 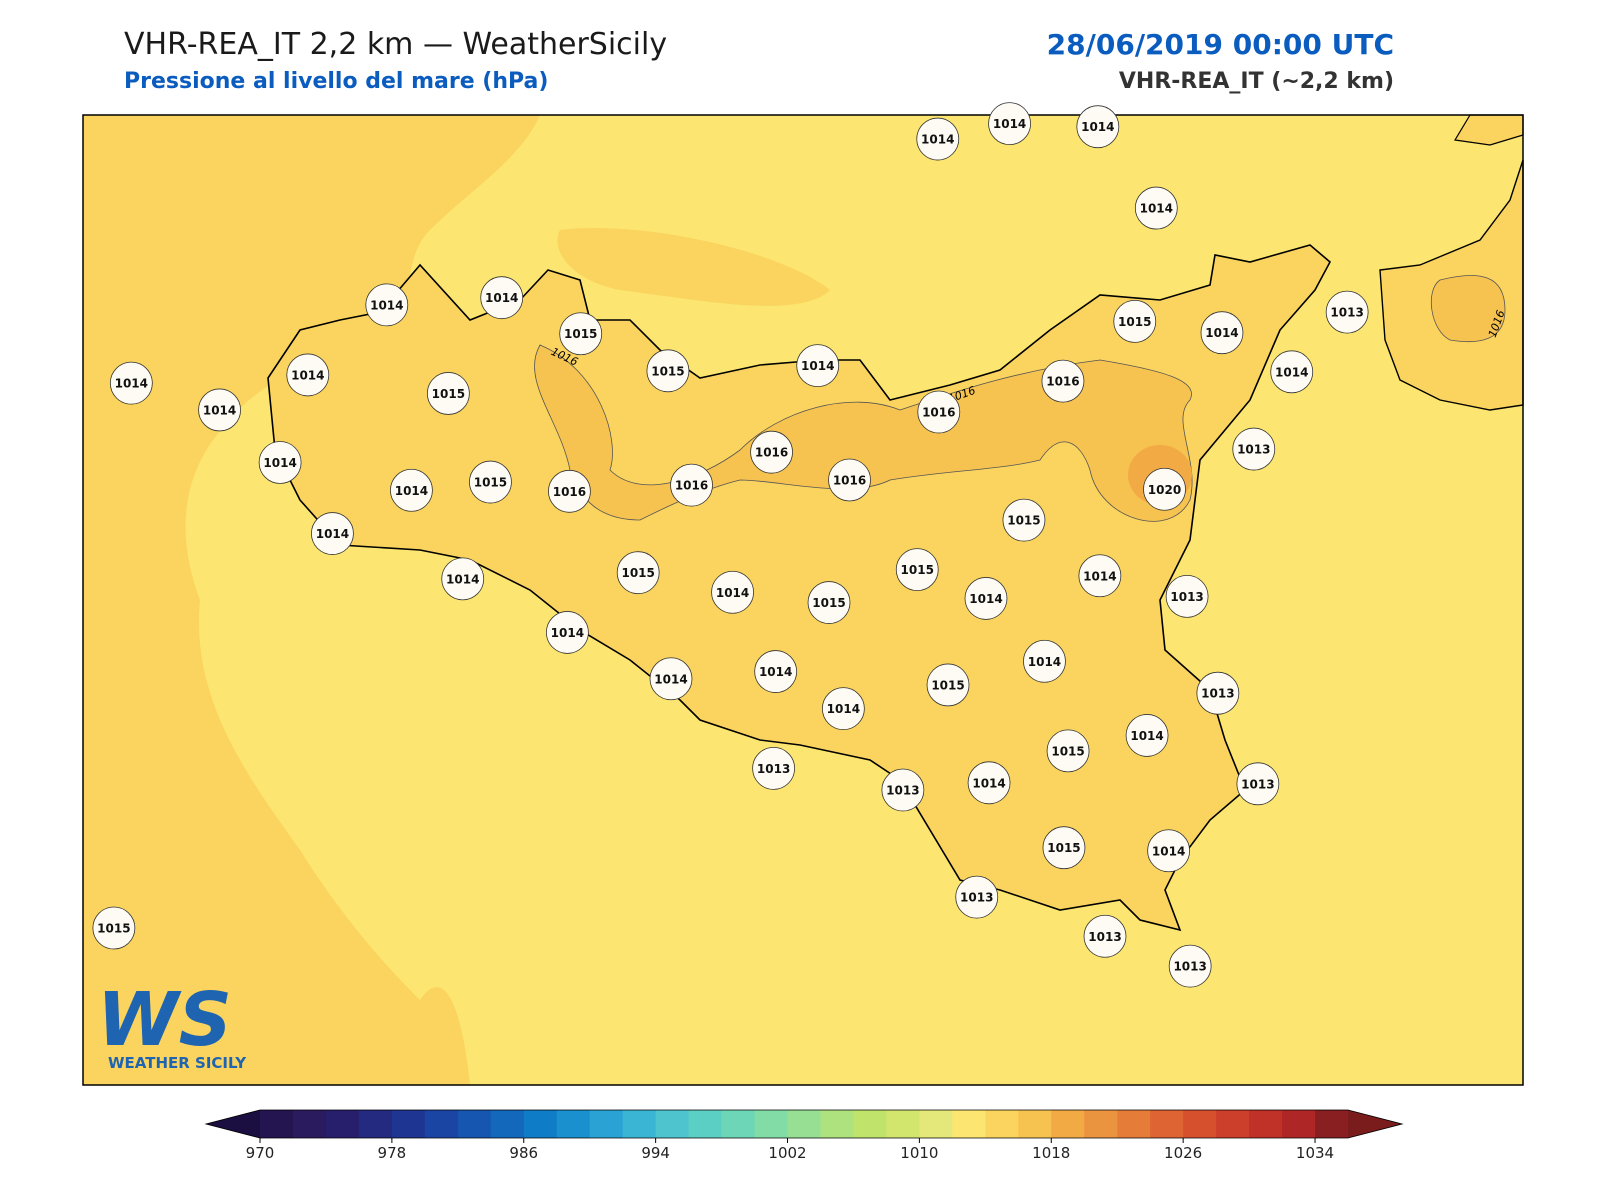 I want to click on colorbar-extend-low, so click(x=233, y=1124).